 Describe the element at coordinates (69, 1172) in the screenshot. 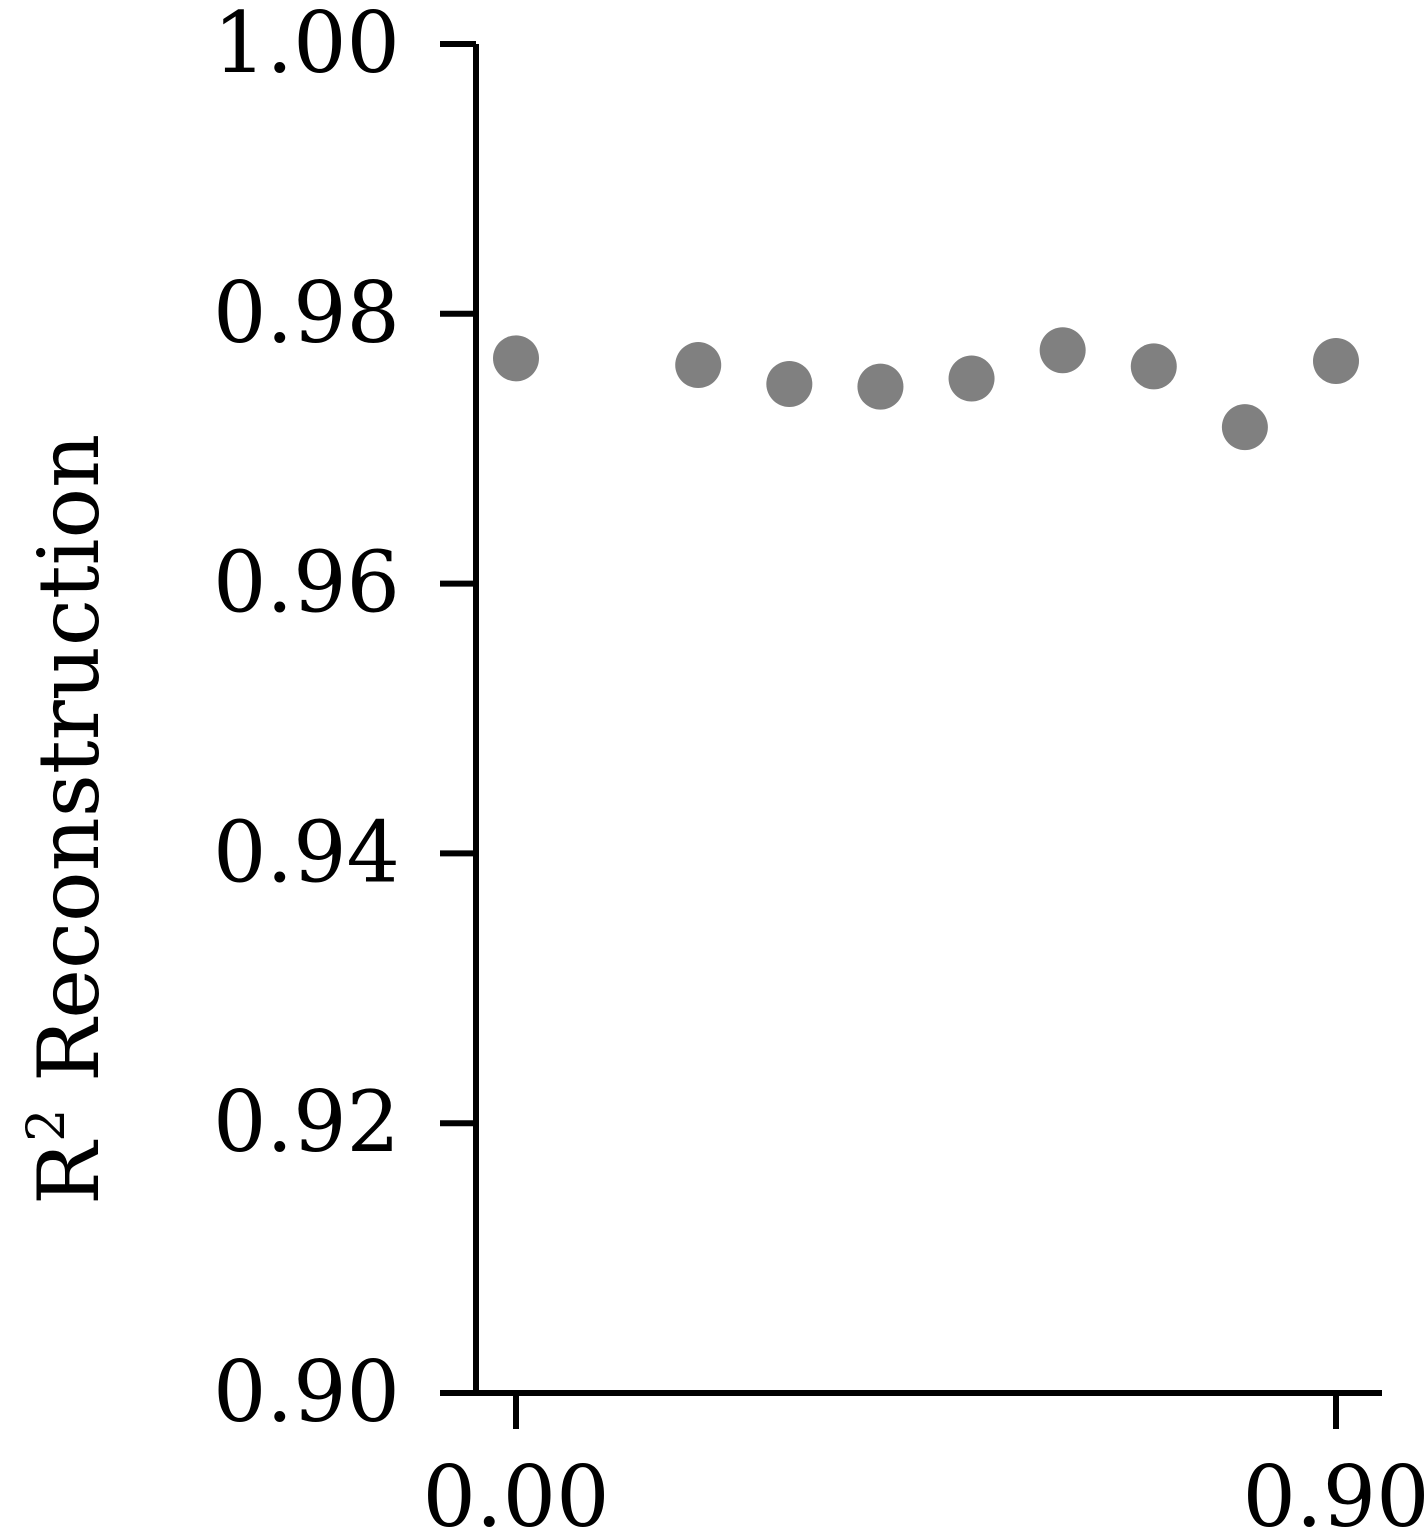

I see `y-axis-label-main: R` at that location.